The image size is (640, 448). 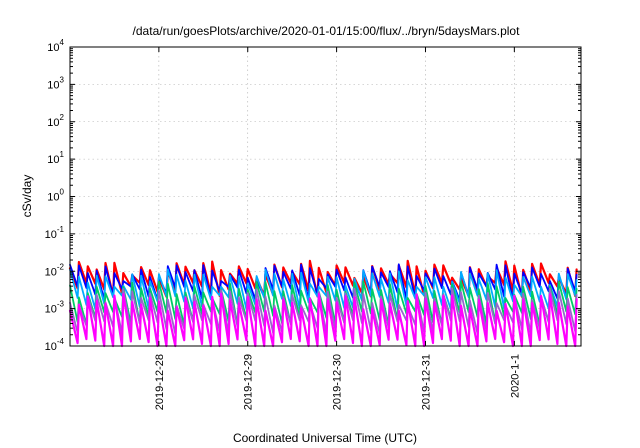 I want to click on x-tick-label: 2019-12-28, so click(x=160, y=382).